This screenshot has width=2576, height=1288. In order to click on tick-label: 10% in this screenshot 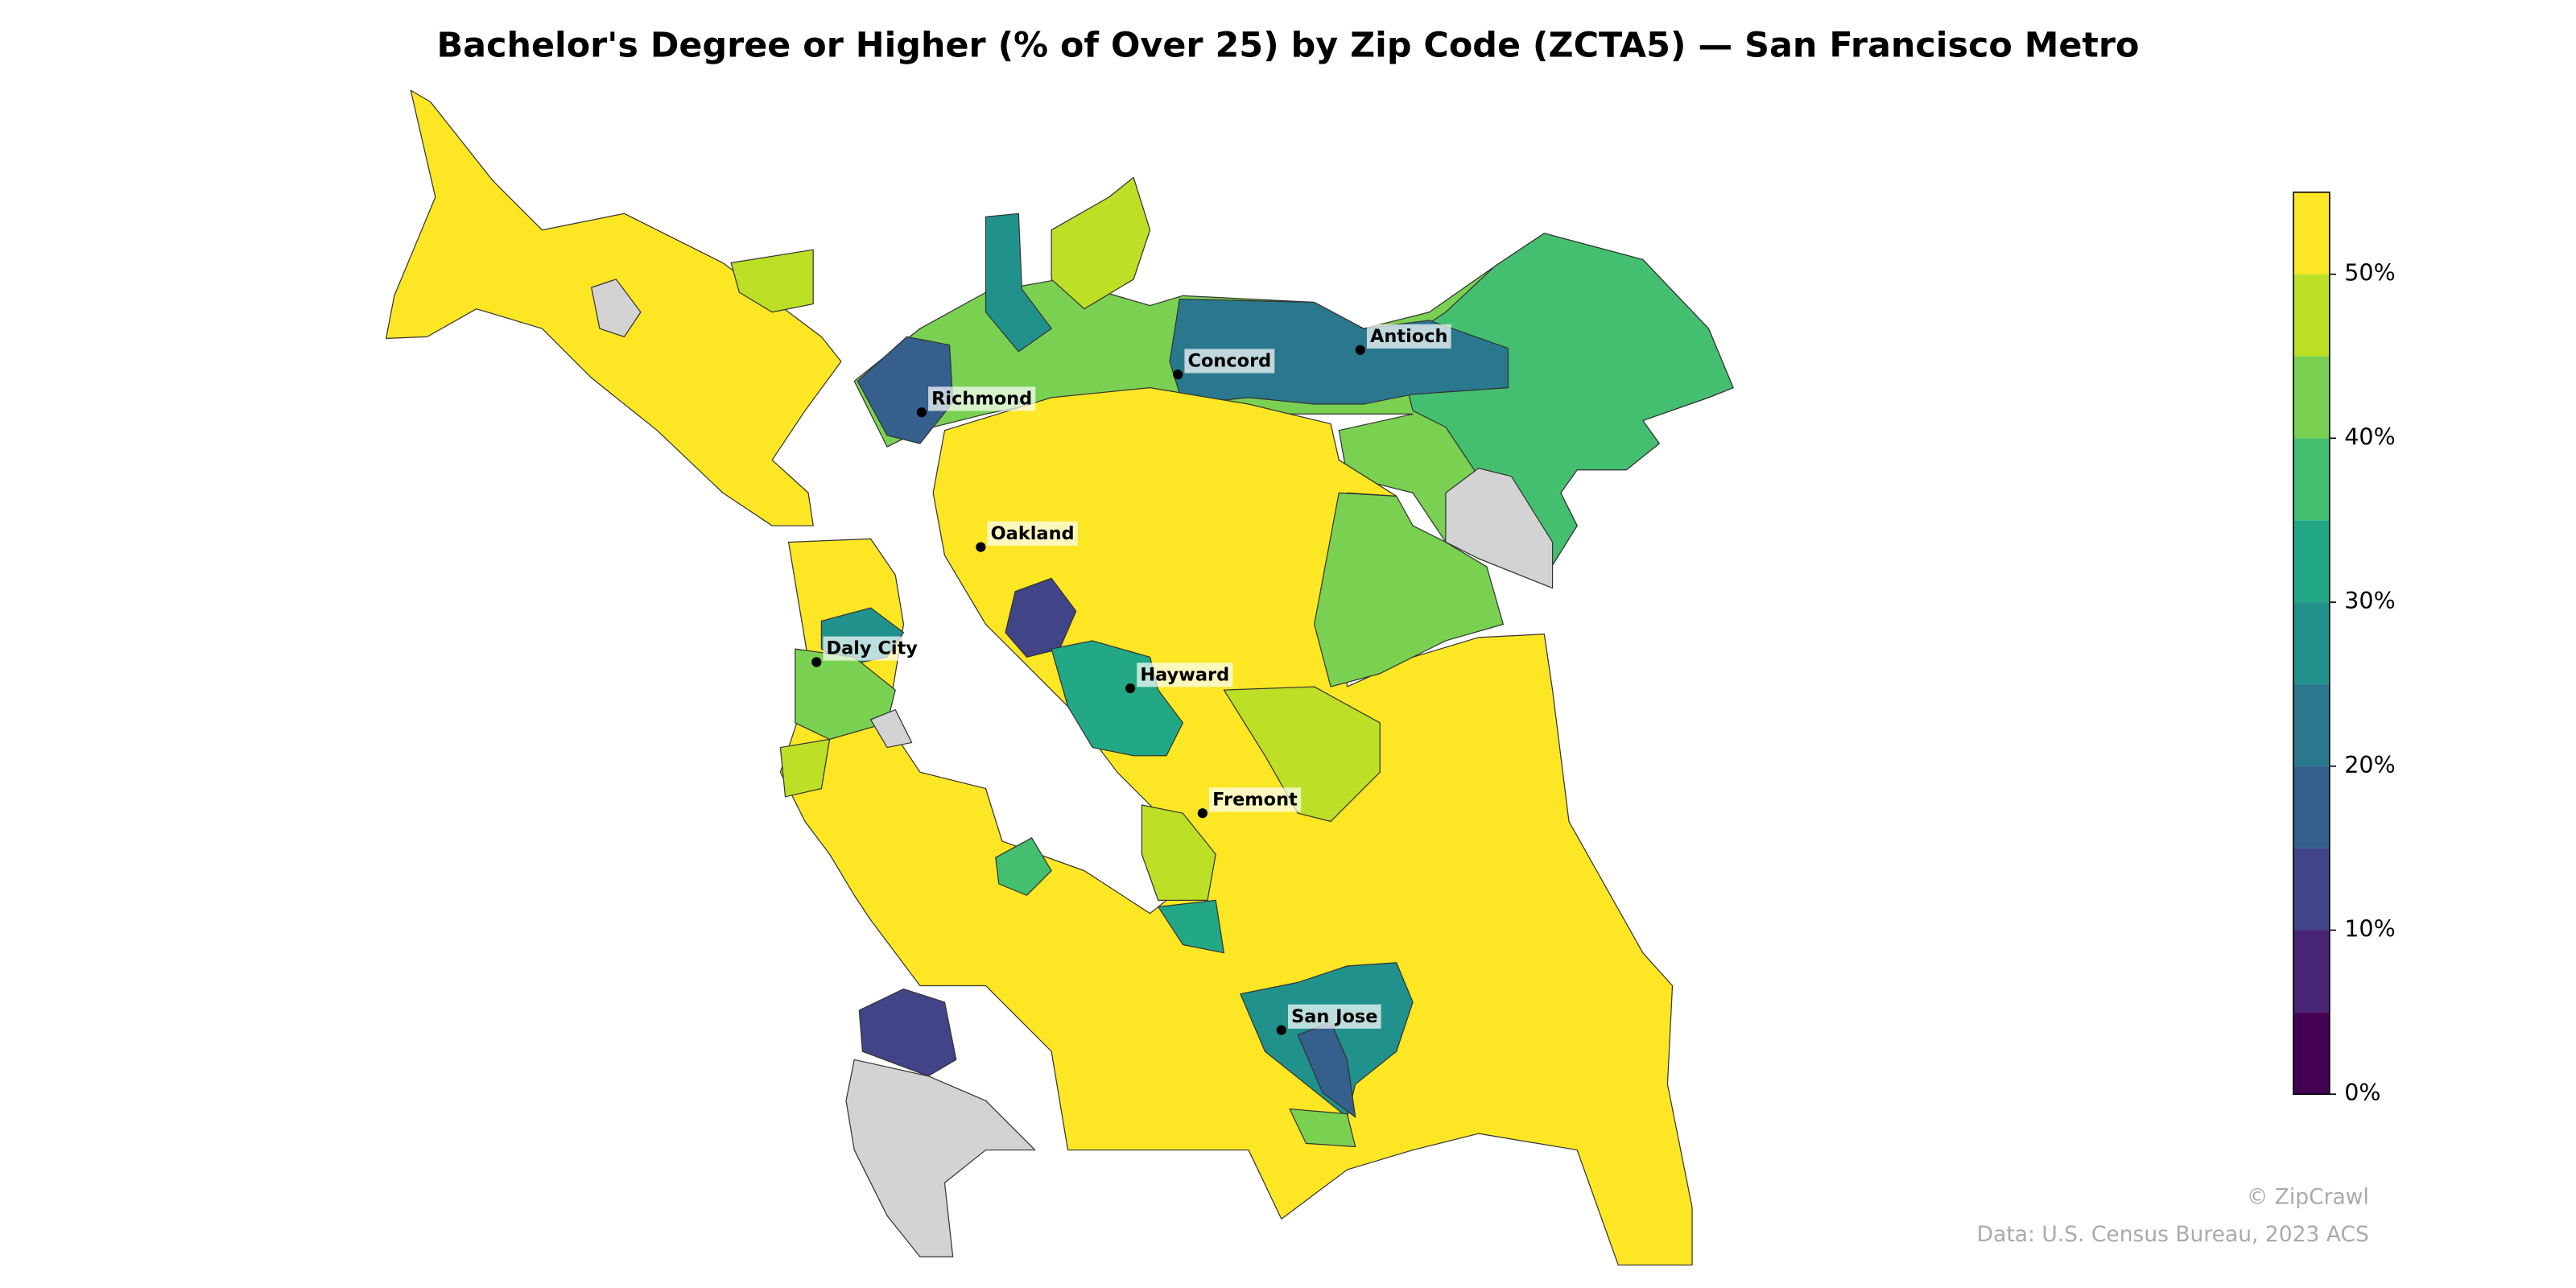, I will do `click(2370, 928)`.